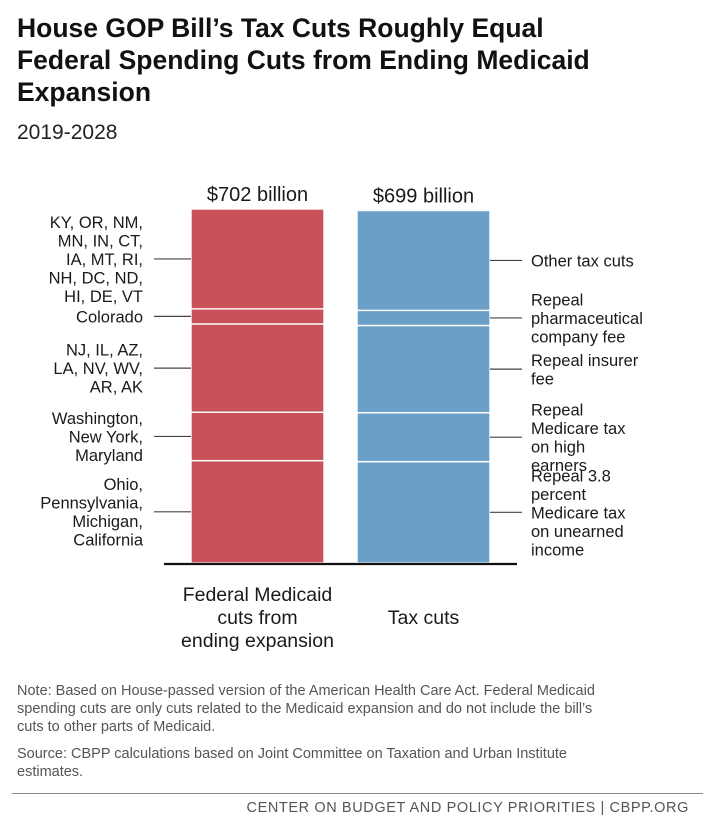 The image size is (703, 825). I want to click on category-label: Tax cuts, so click(424, 618).